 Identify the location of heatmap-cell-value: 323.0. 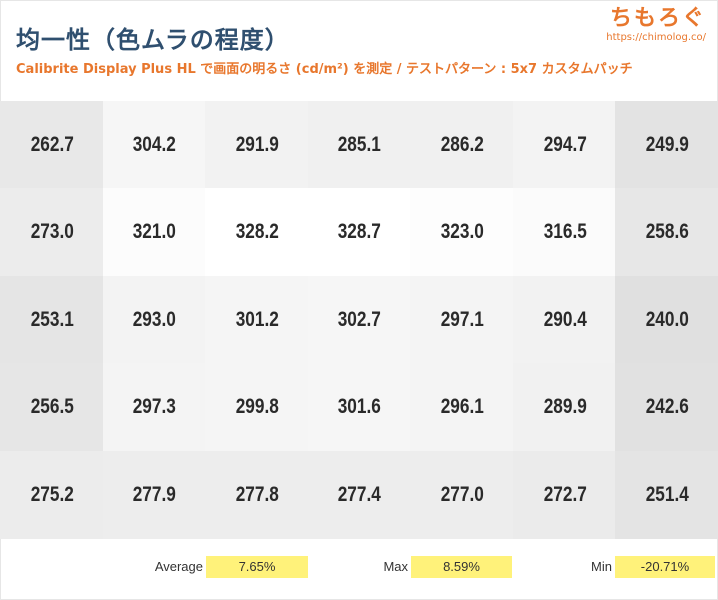
(462, 232).